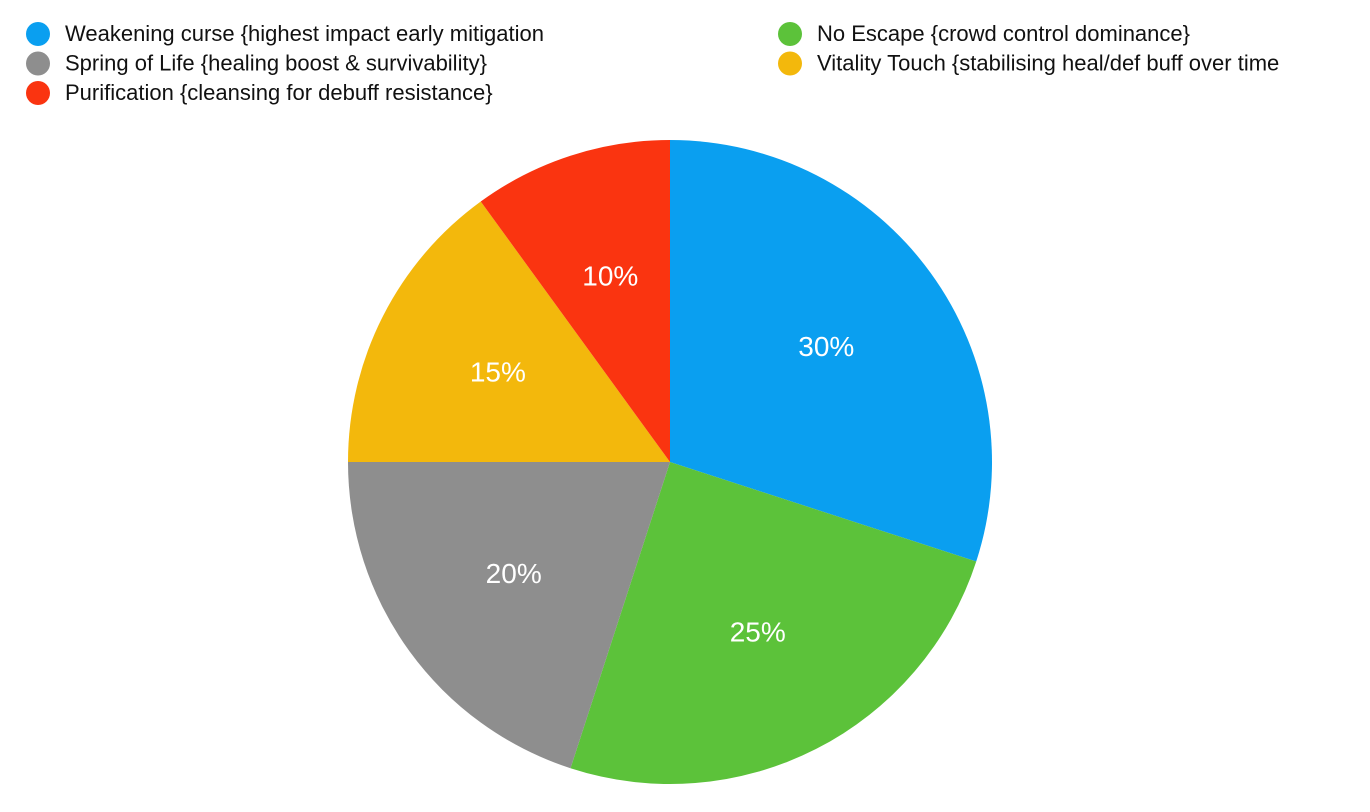 This screenshot has height=812, width=1370. What do you see at coordinates (826, 346) in the screenshot?
I see `slice-label: 30%` at bounding box center [826, 346].